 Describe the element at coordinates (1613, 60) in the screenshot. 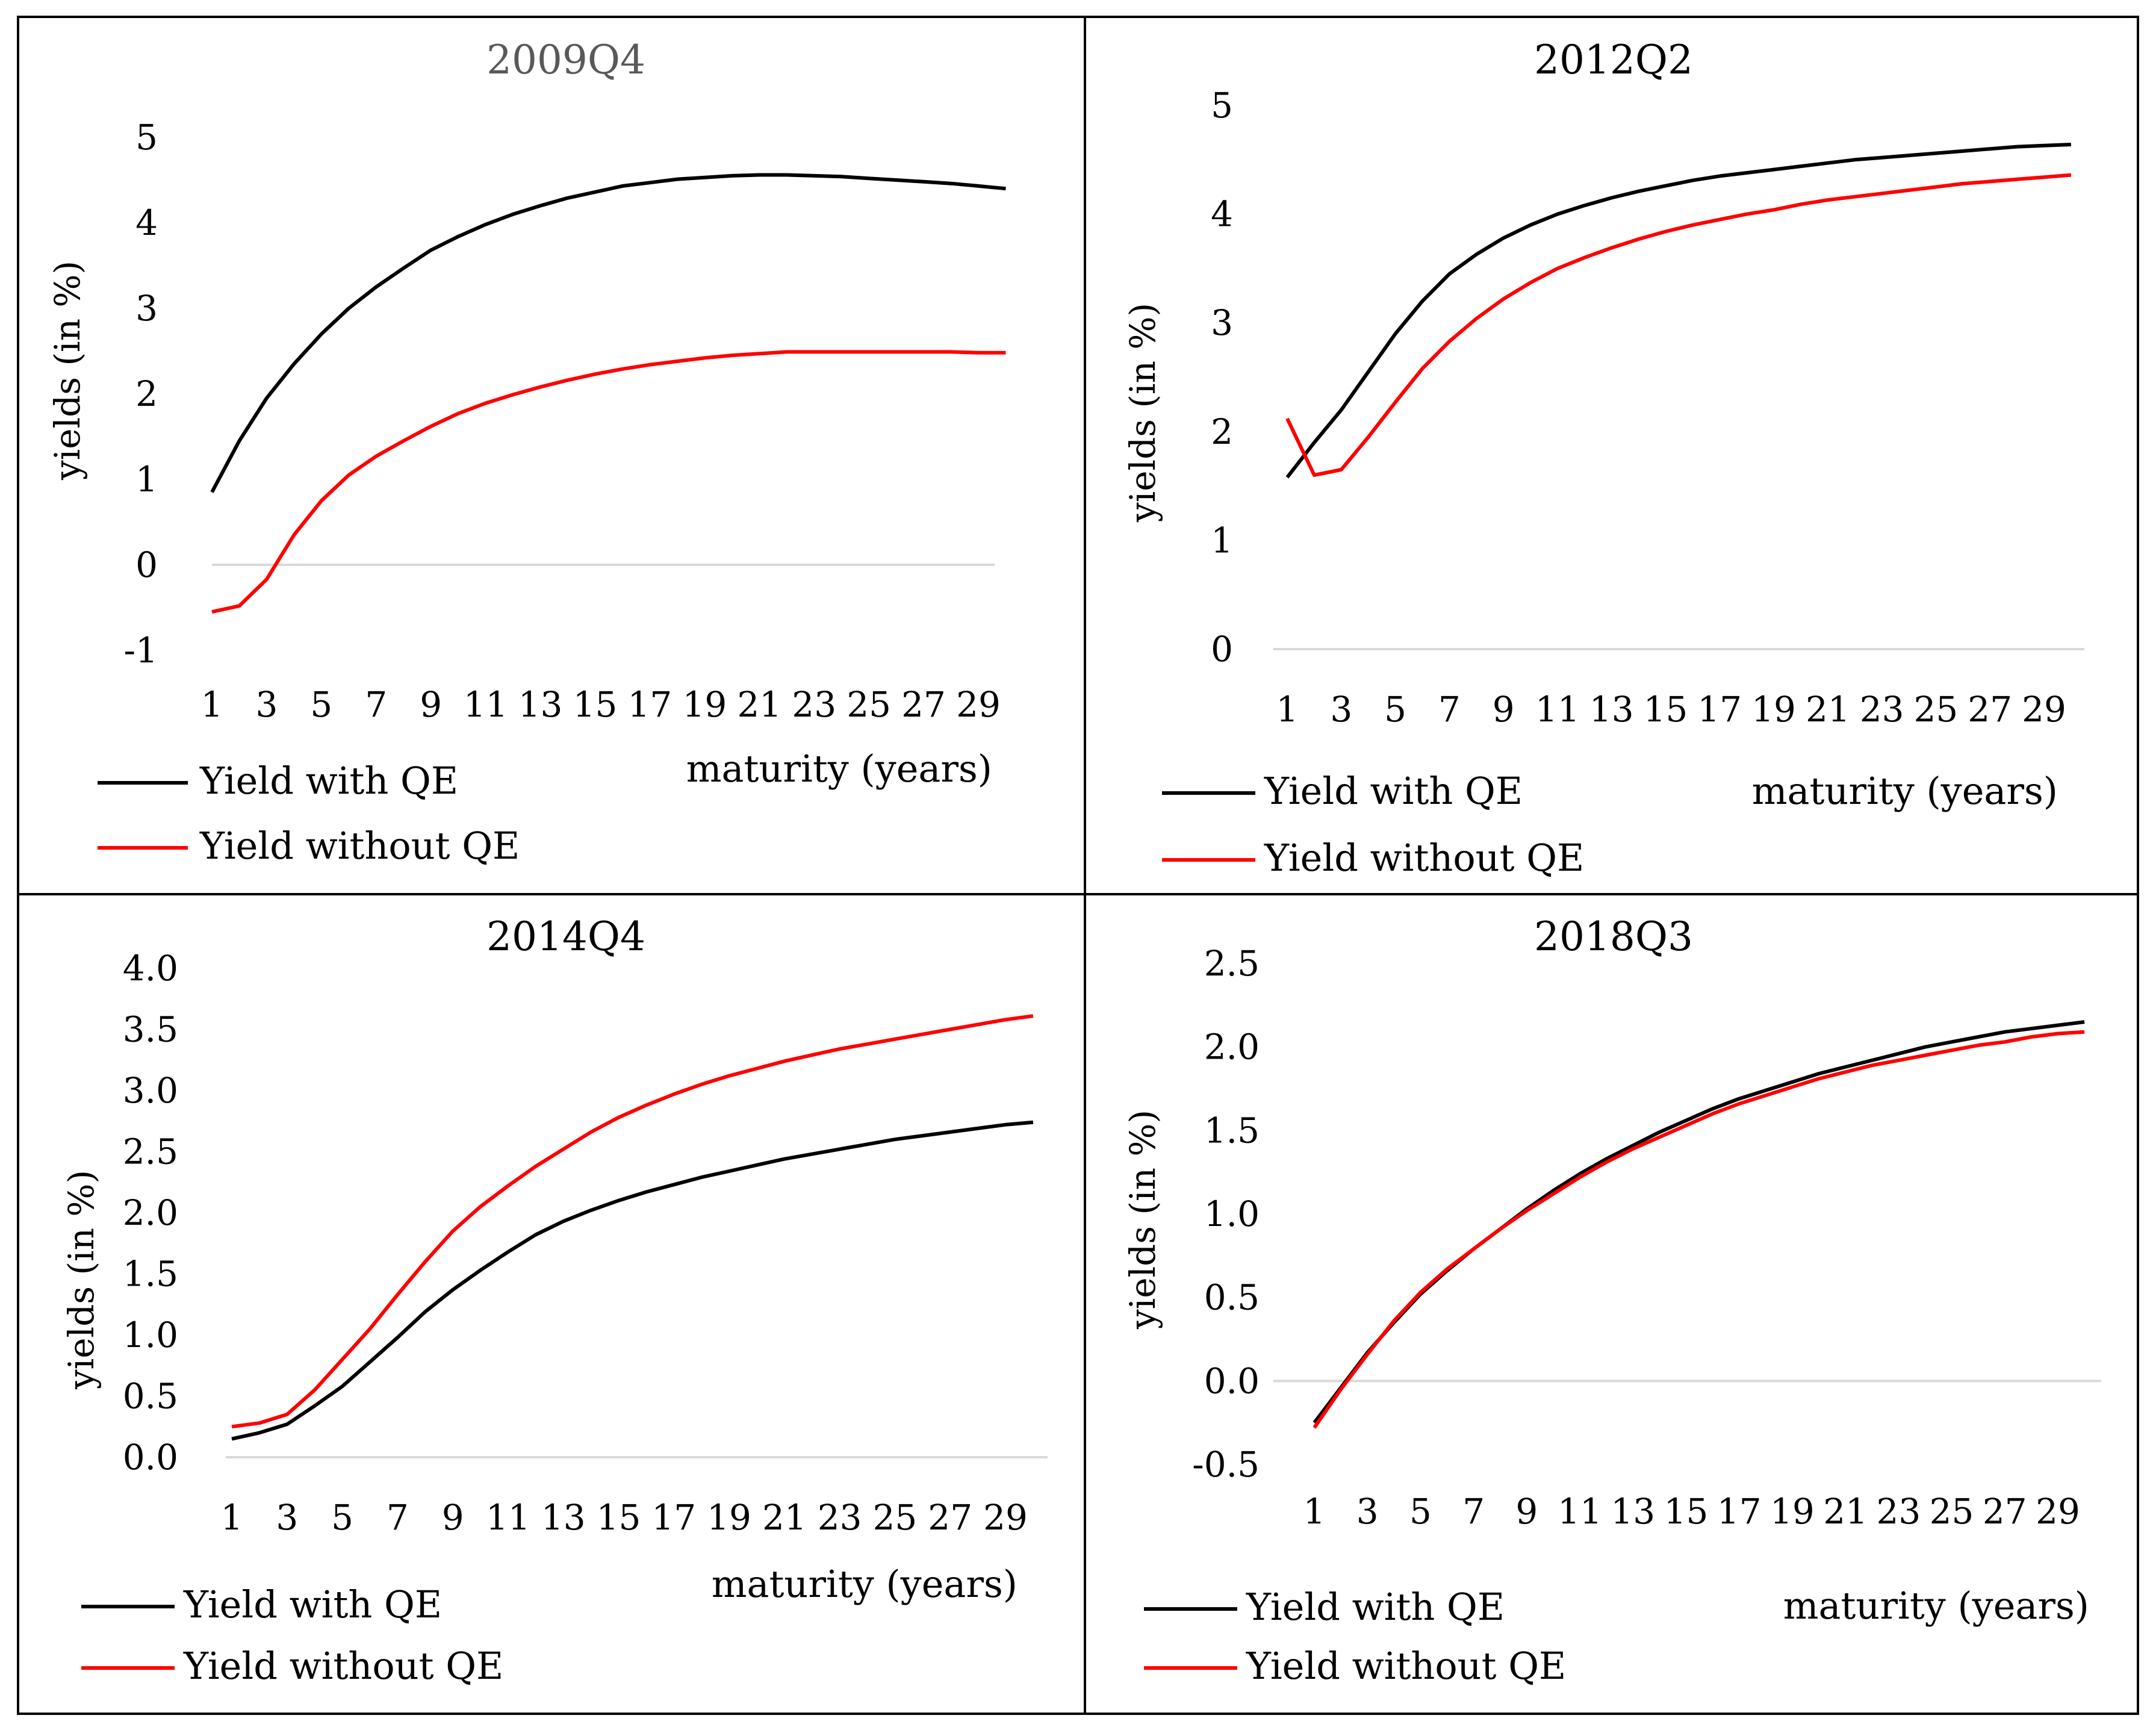

I see `panel-title: 2012Q2` at that location.